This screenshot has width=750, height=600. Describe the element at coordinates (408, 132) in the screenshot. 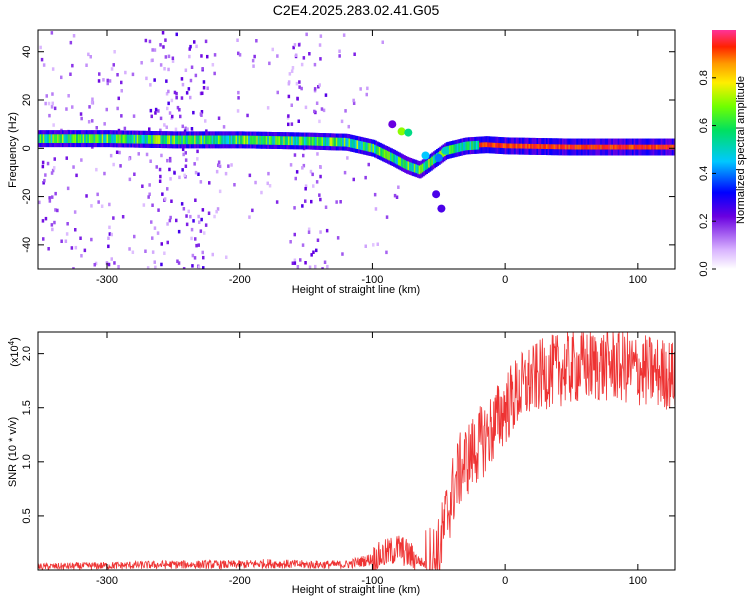

I see `spectrogram-blob` at that location.